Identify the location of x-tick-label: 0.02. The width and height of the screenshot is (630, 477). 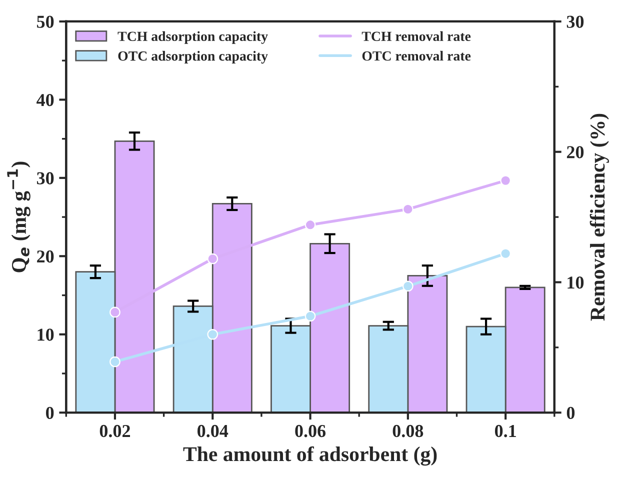
(115, 431).